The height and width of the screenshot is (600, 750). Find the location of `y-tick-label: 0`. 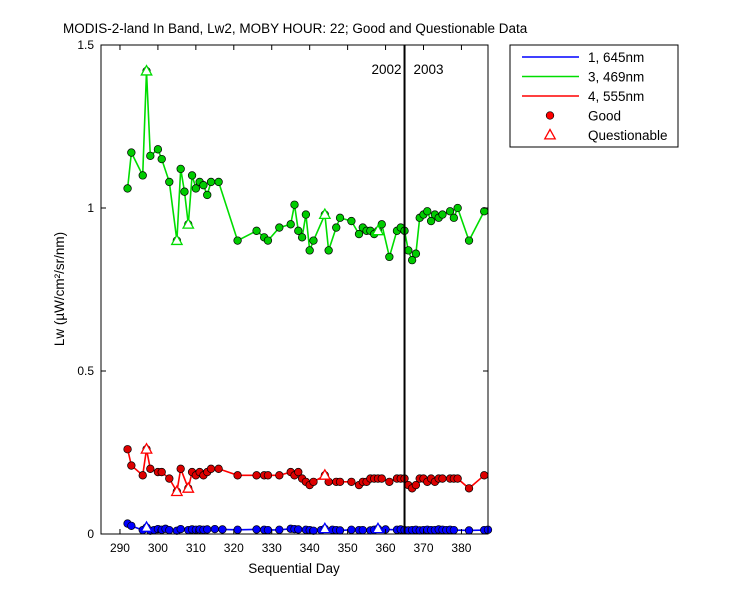

y-tick-label: 0 is located at coordinates (90, 534).